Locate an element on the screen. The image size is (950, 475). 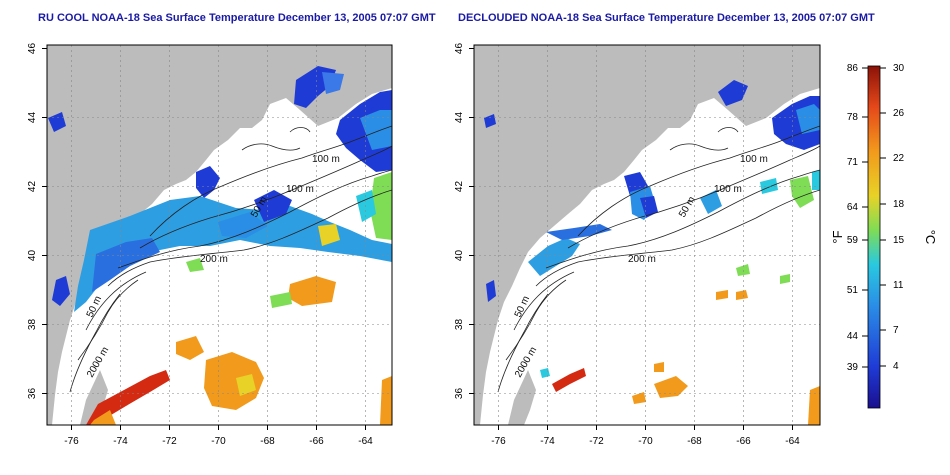
celsius-tick-label: 22 is located at coordinates (899, 158).